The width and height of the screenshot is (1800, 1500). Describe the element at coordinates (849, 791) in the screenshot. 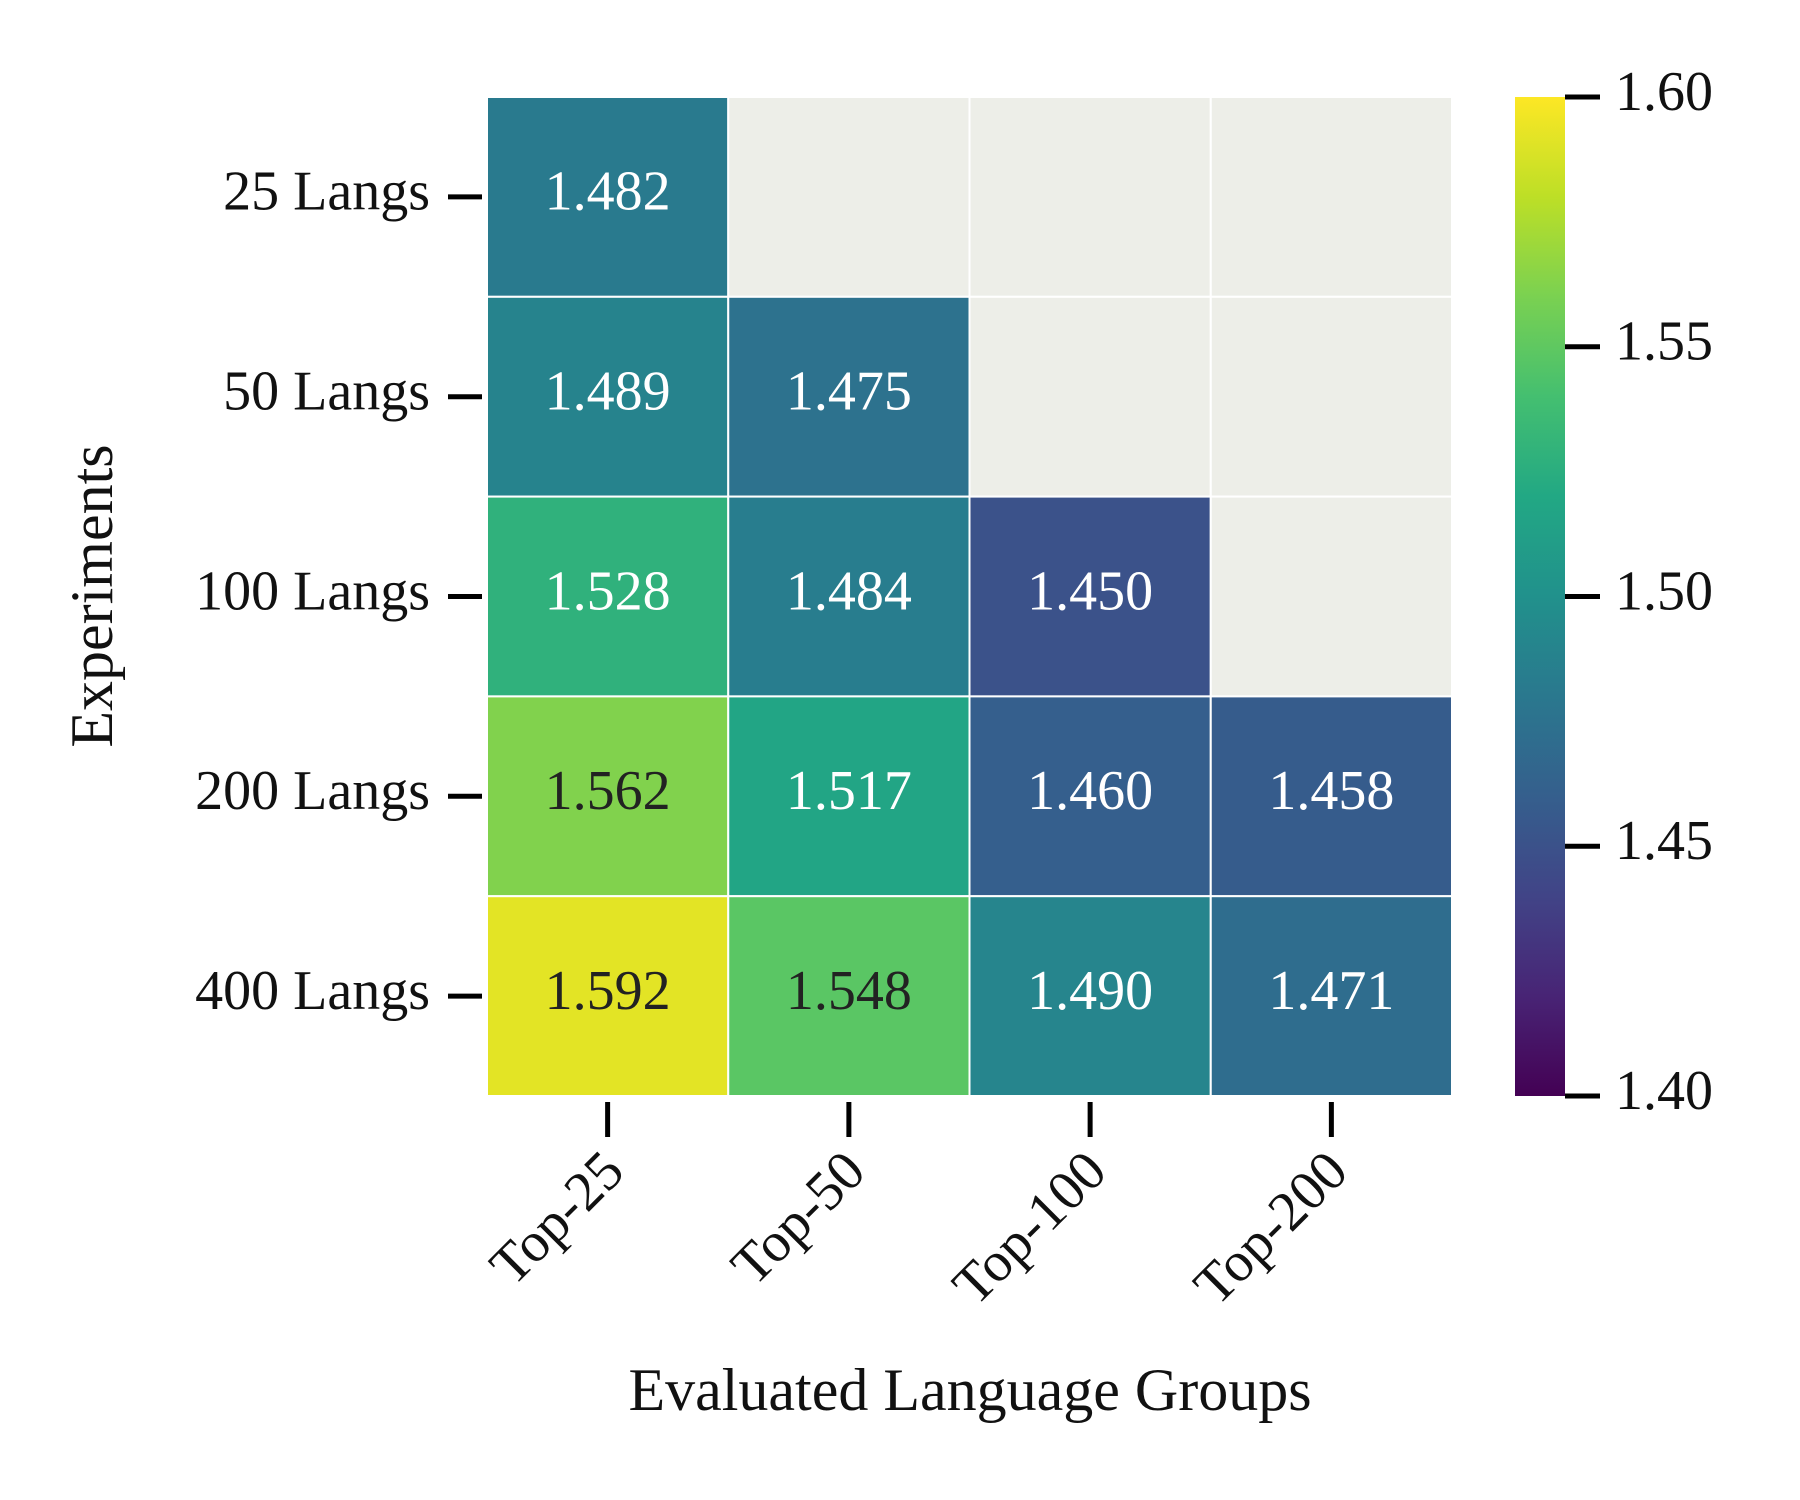

I see `cell-label: 1.517` at that location.